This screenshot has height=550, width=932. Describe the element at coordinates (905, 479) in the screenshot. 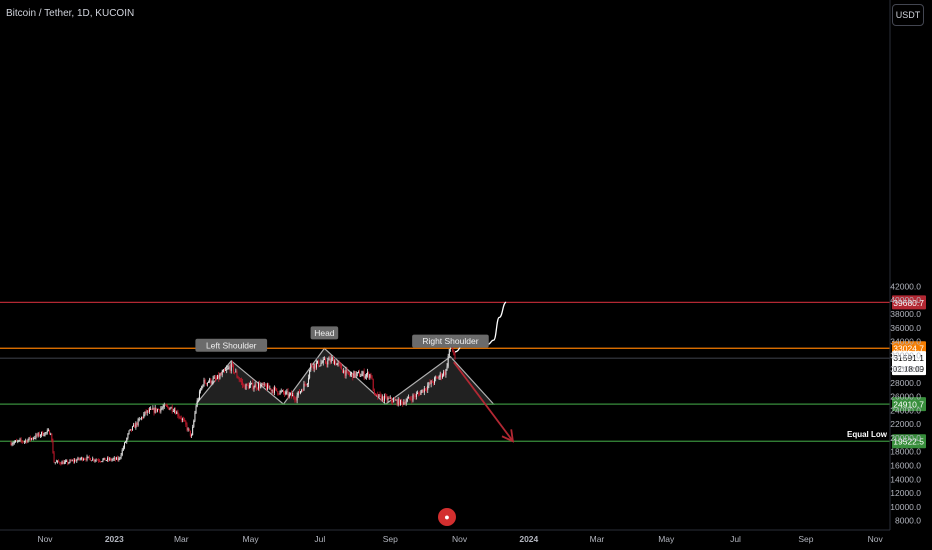

I see `y-tick-label: 14000.0` at that location.